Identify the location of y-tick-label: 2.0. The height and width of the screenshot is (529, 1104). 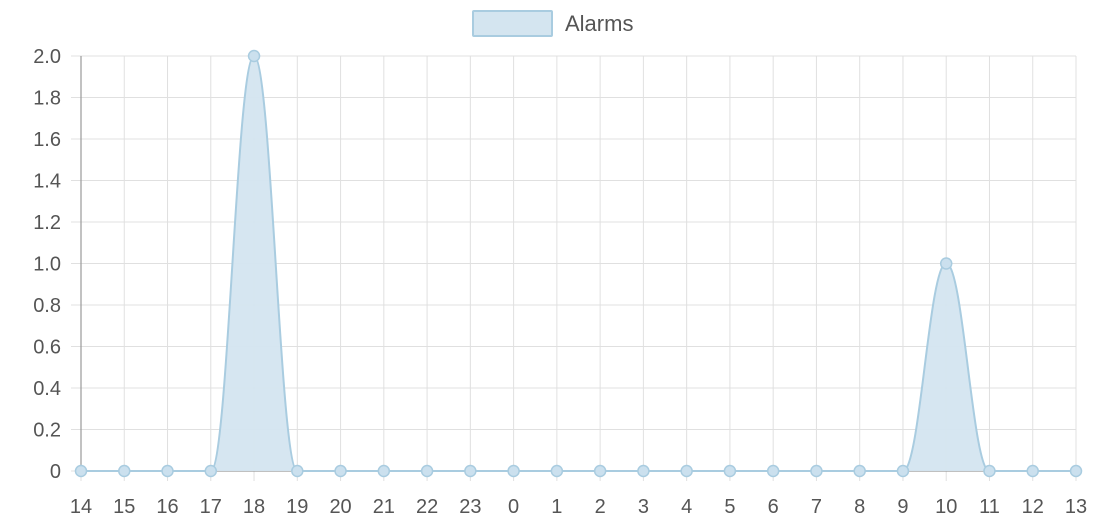
(47, 57).